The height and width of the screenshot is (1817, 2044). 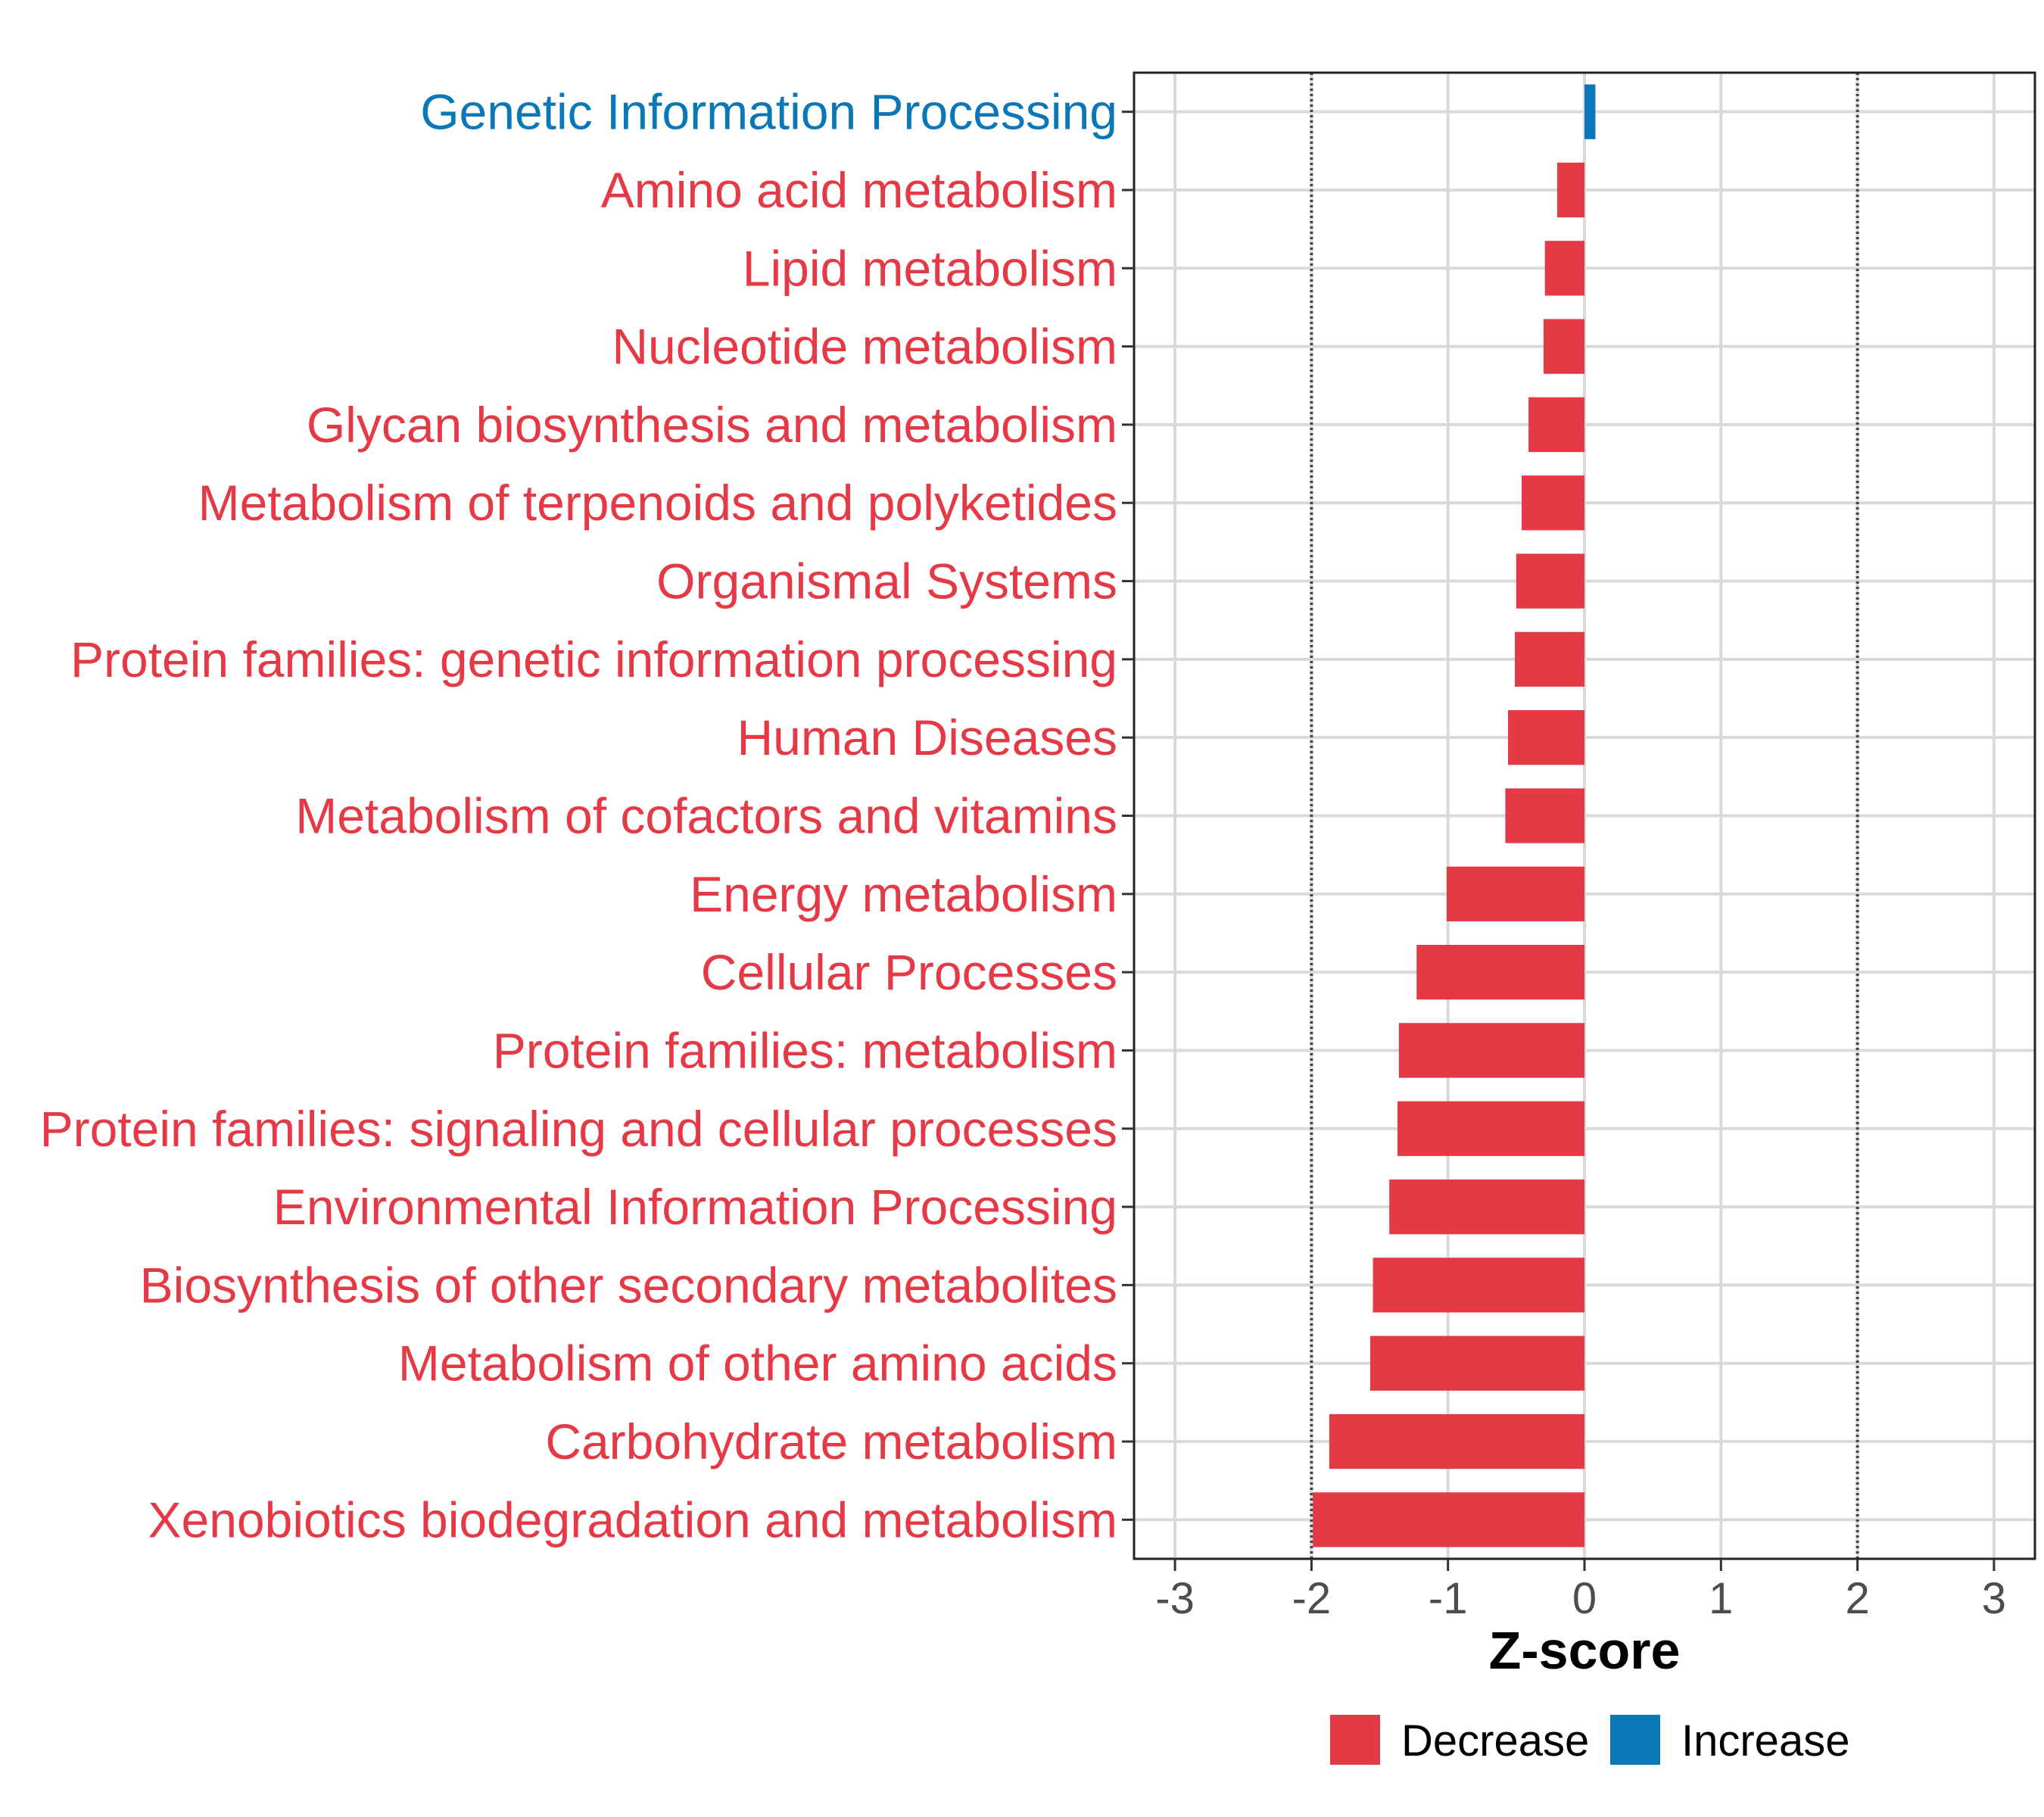 I want to click on category-label: Protein families: metabolism, so click(x=805, y=1050).